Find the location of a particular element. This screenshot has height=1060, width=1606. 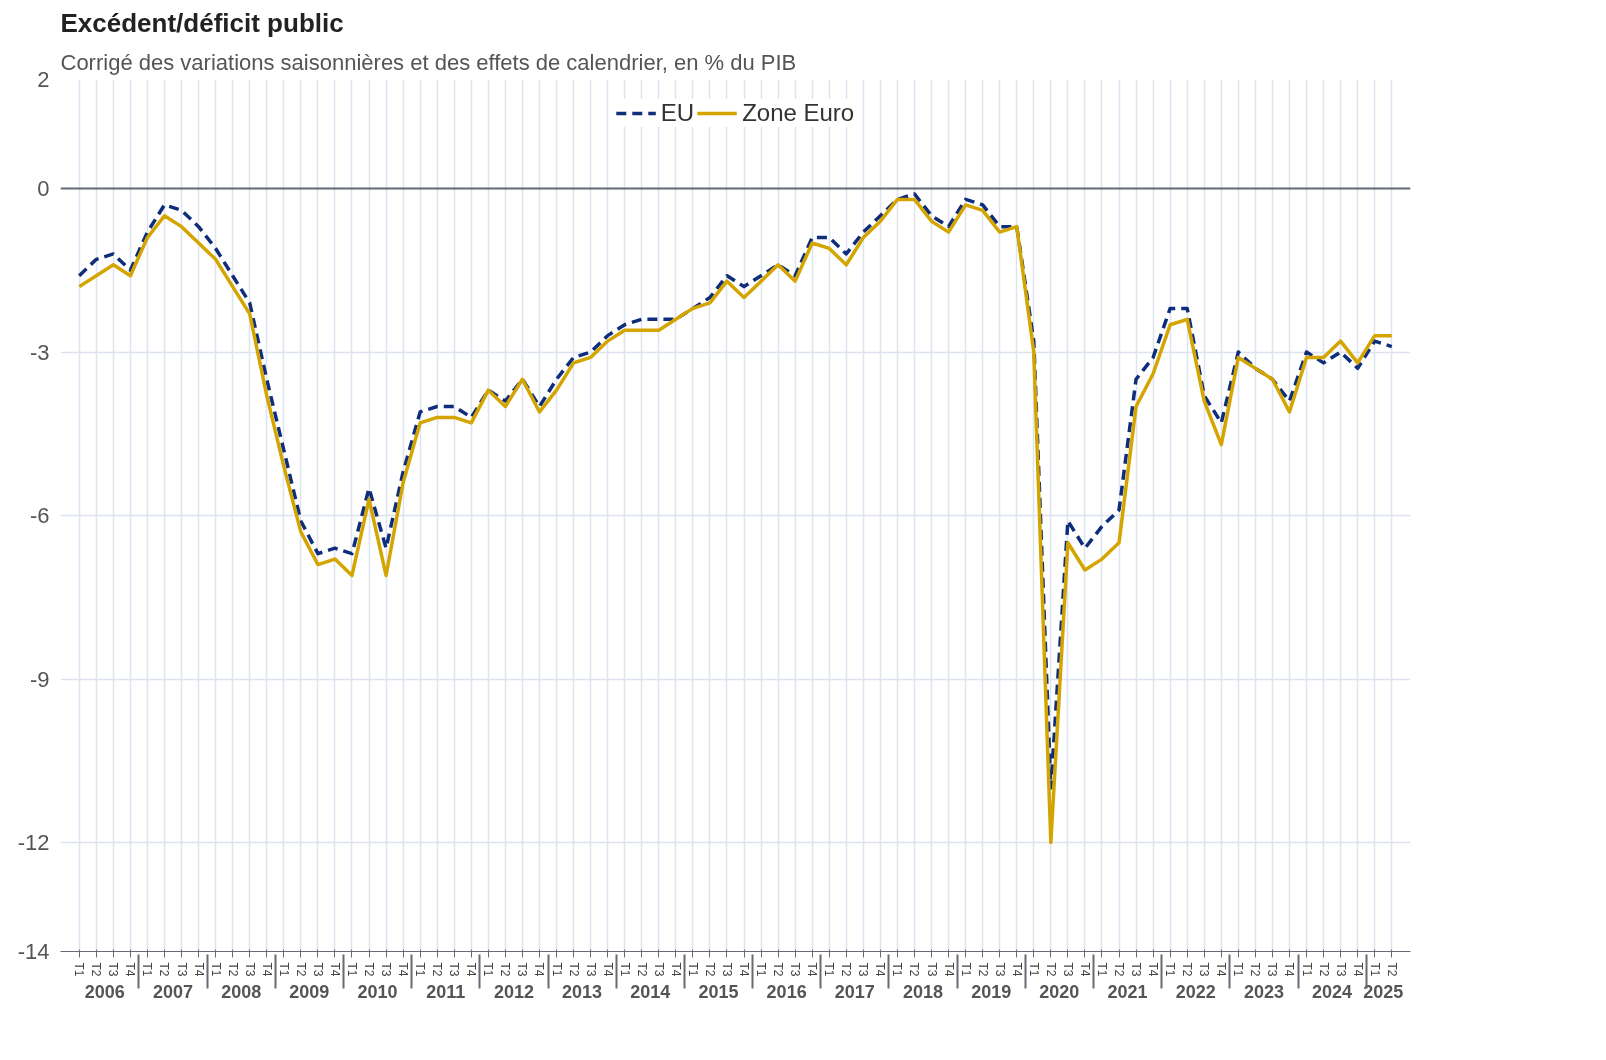

legend-label: EU is located at coordinates (677, 113).